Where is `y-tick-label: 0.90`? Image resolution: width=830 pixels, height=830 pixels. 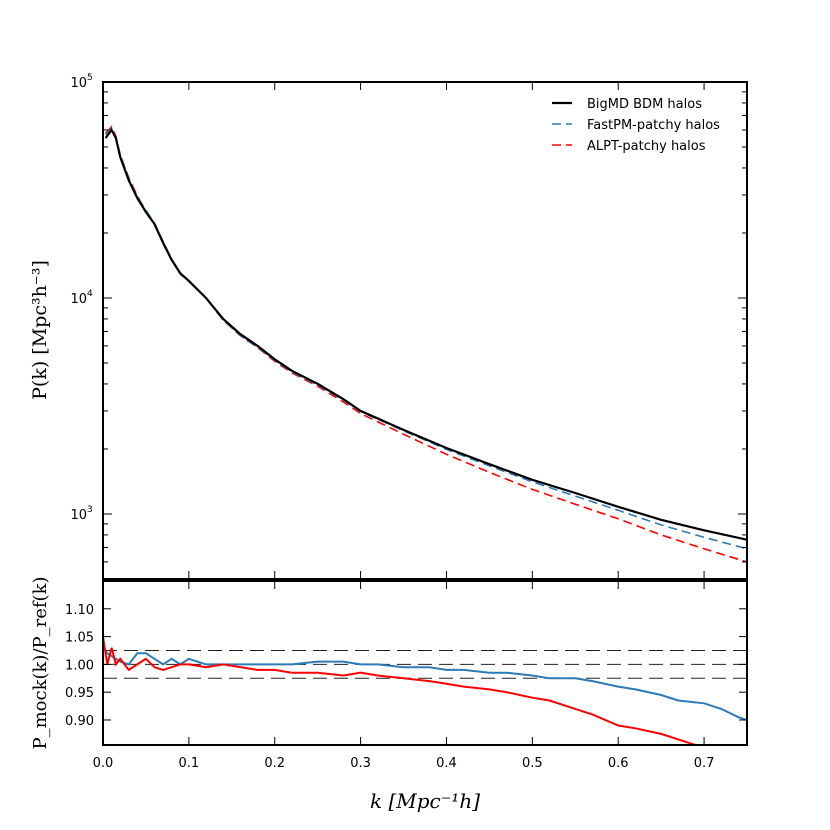
y-tick-label: 0.90 is located at coordinates (79, 721).